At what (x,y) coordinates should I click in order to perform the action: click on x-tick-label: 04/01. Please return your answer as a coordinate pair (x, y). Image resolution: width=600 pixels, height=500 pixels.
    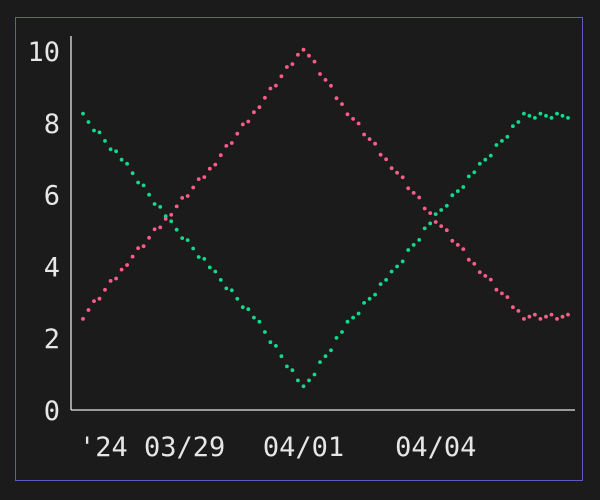
    Looking at the image, I should click on (303, 447).